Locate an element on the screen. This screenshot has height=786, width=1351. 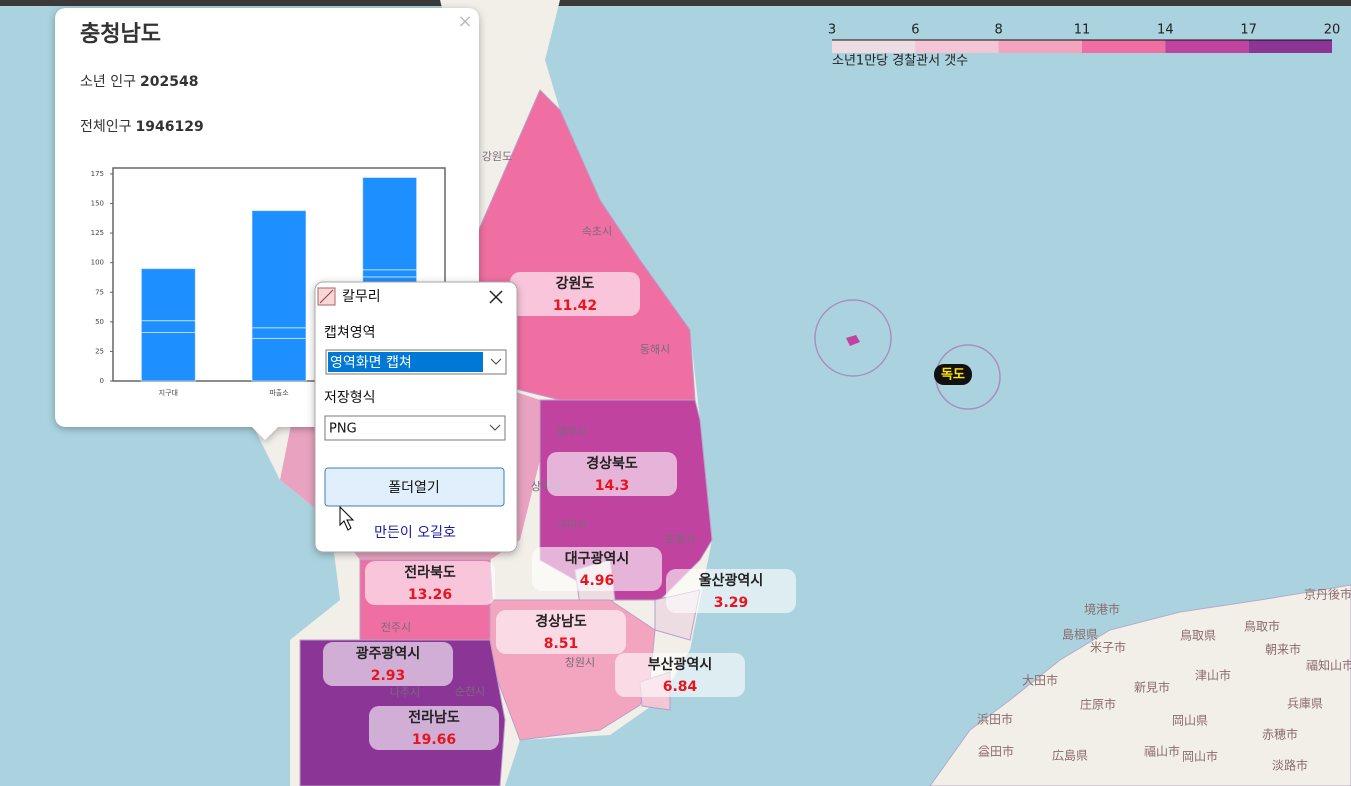
ulleungdo is located at coordinates (853, 340).